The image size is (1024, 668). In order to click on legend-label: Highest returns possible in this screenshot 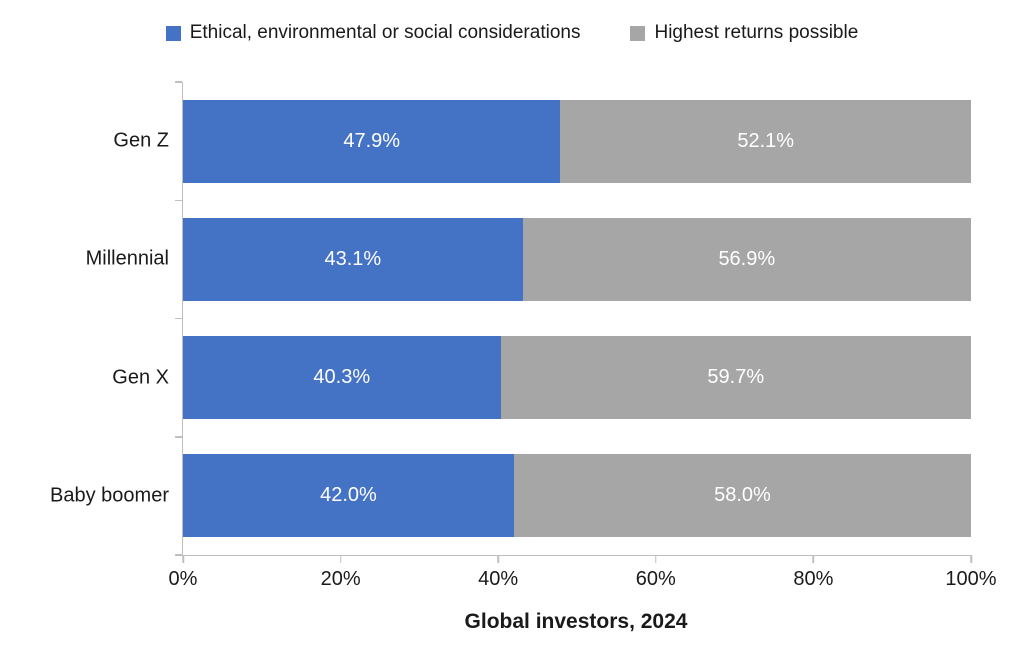, I will do `click(756, 32)`.